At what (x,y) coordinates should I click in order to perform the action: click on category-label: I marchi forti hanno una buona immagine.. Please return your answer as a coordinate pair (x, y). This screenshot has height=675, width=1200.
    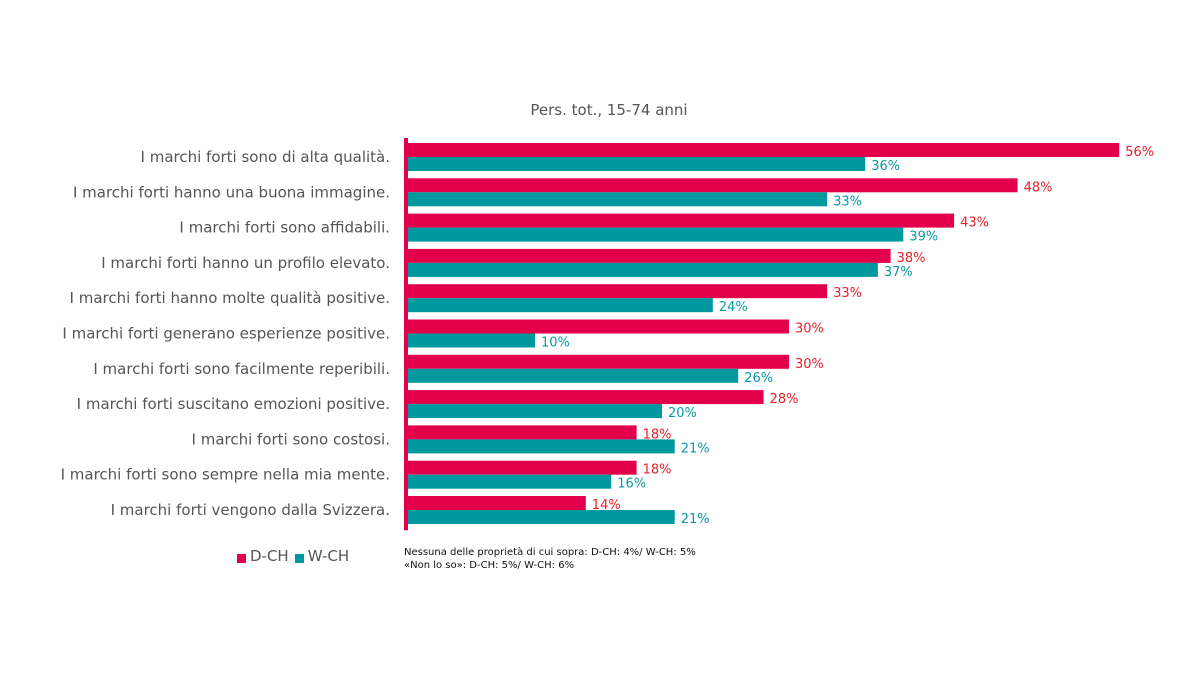
    Looking at the image, I should click on (231, 192).